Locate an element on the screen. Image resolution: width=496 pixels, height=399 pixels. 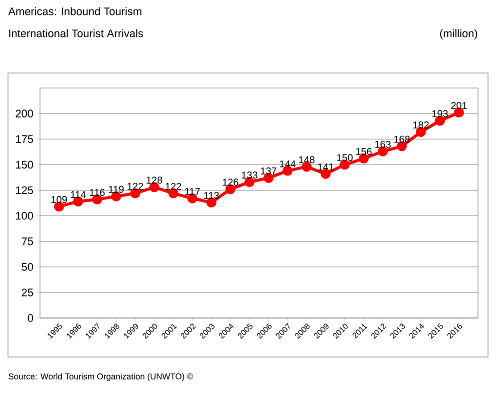
y-tick-label: 75 is located at coordinates (28, 242).